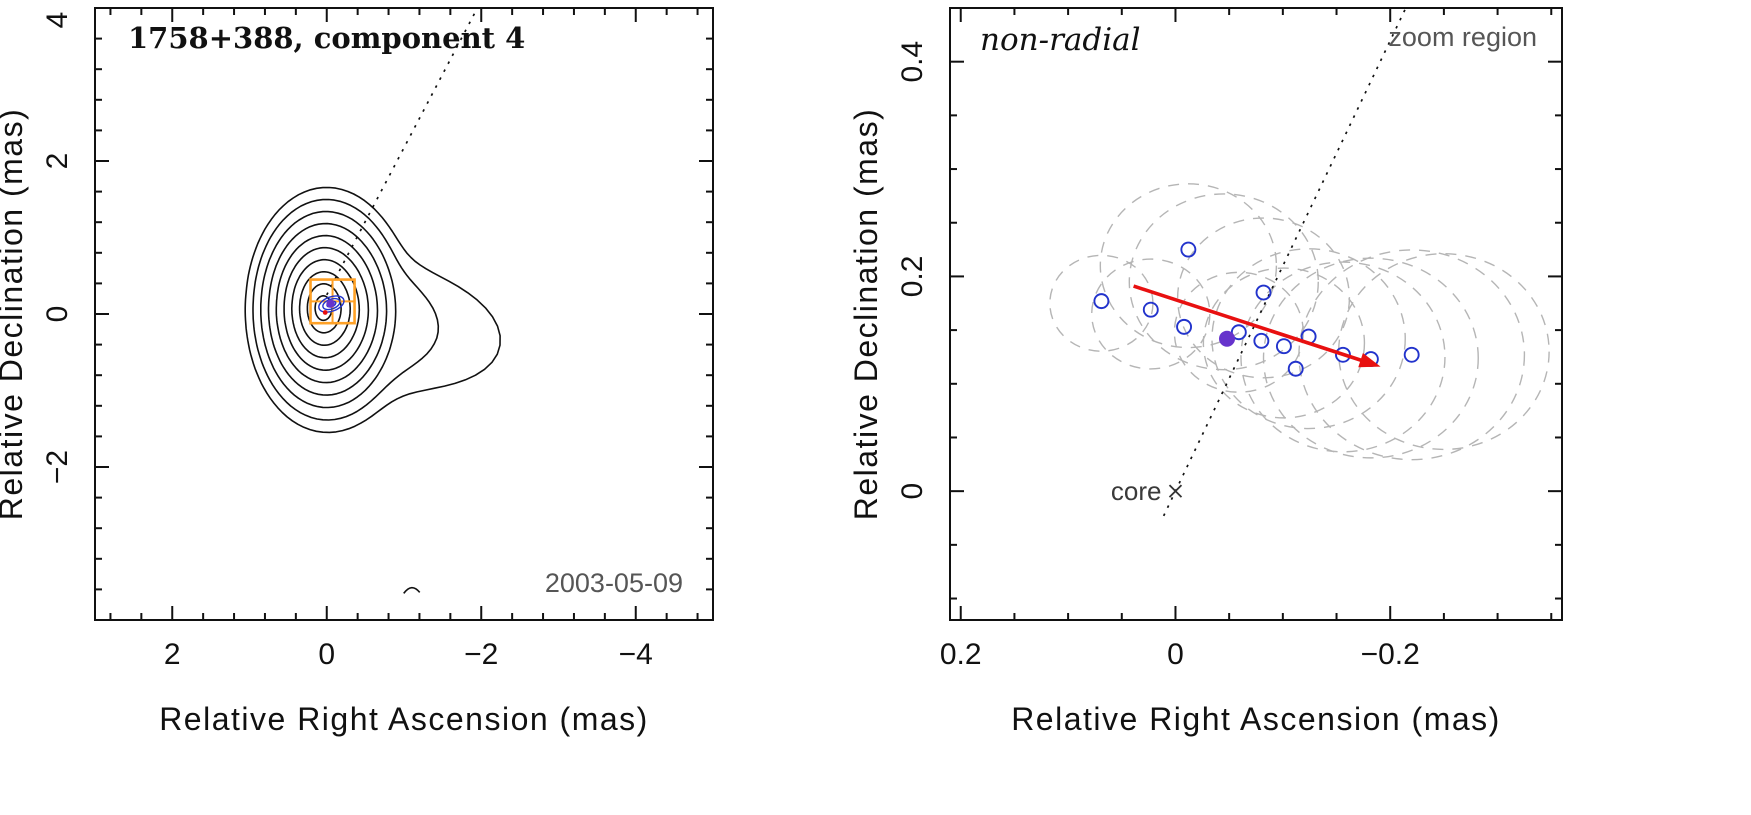  I want to click on x-tick-label: 0.2, so click(961, 654).